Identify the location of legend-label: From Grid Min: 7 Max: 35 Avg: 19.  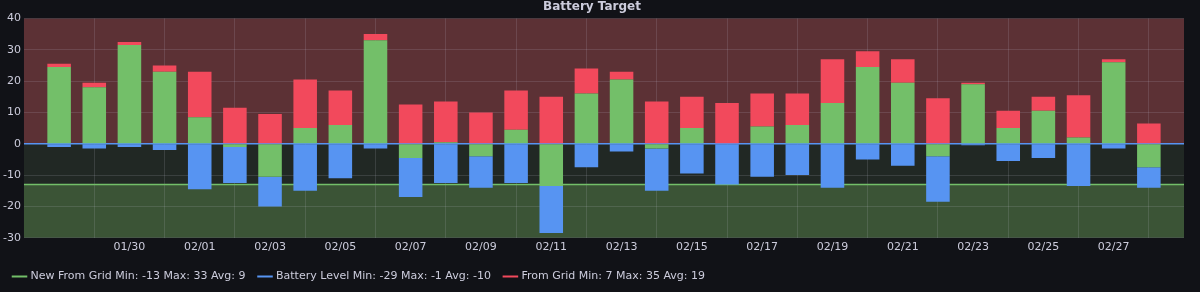
(613, 276).